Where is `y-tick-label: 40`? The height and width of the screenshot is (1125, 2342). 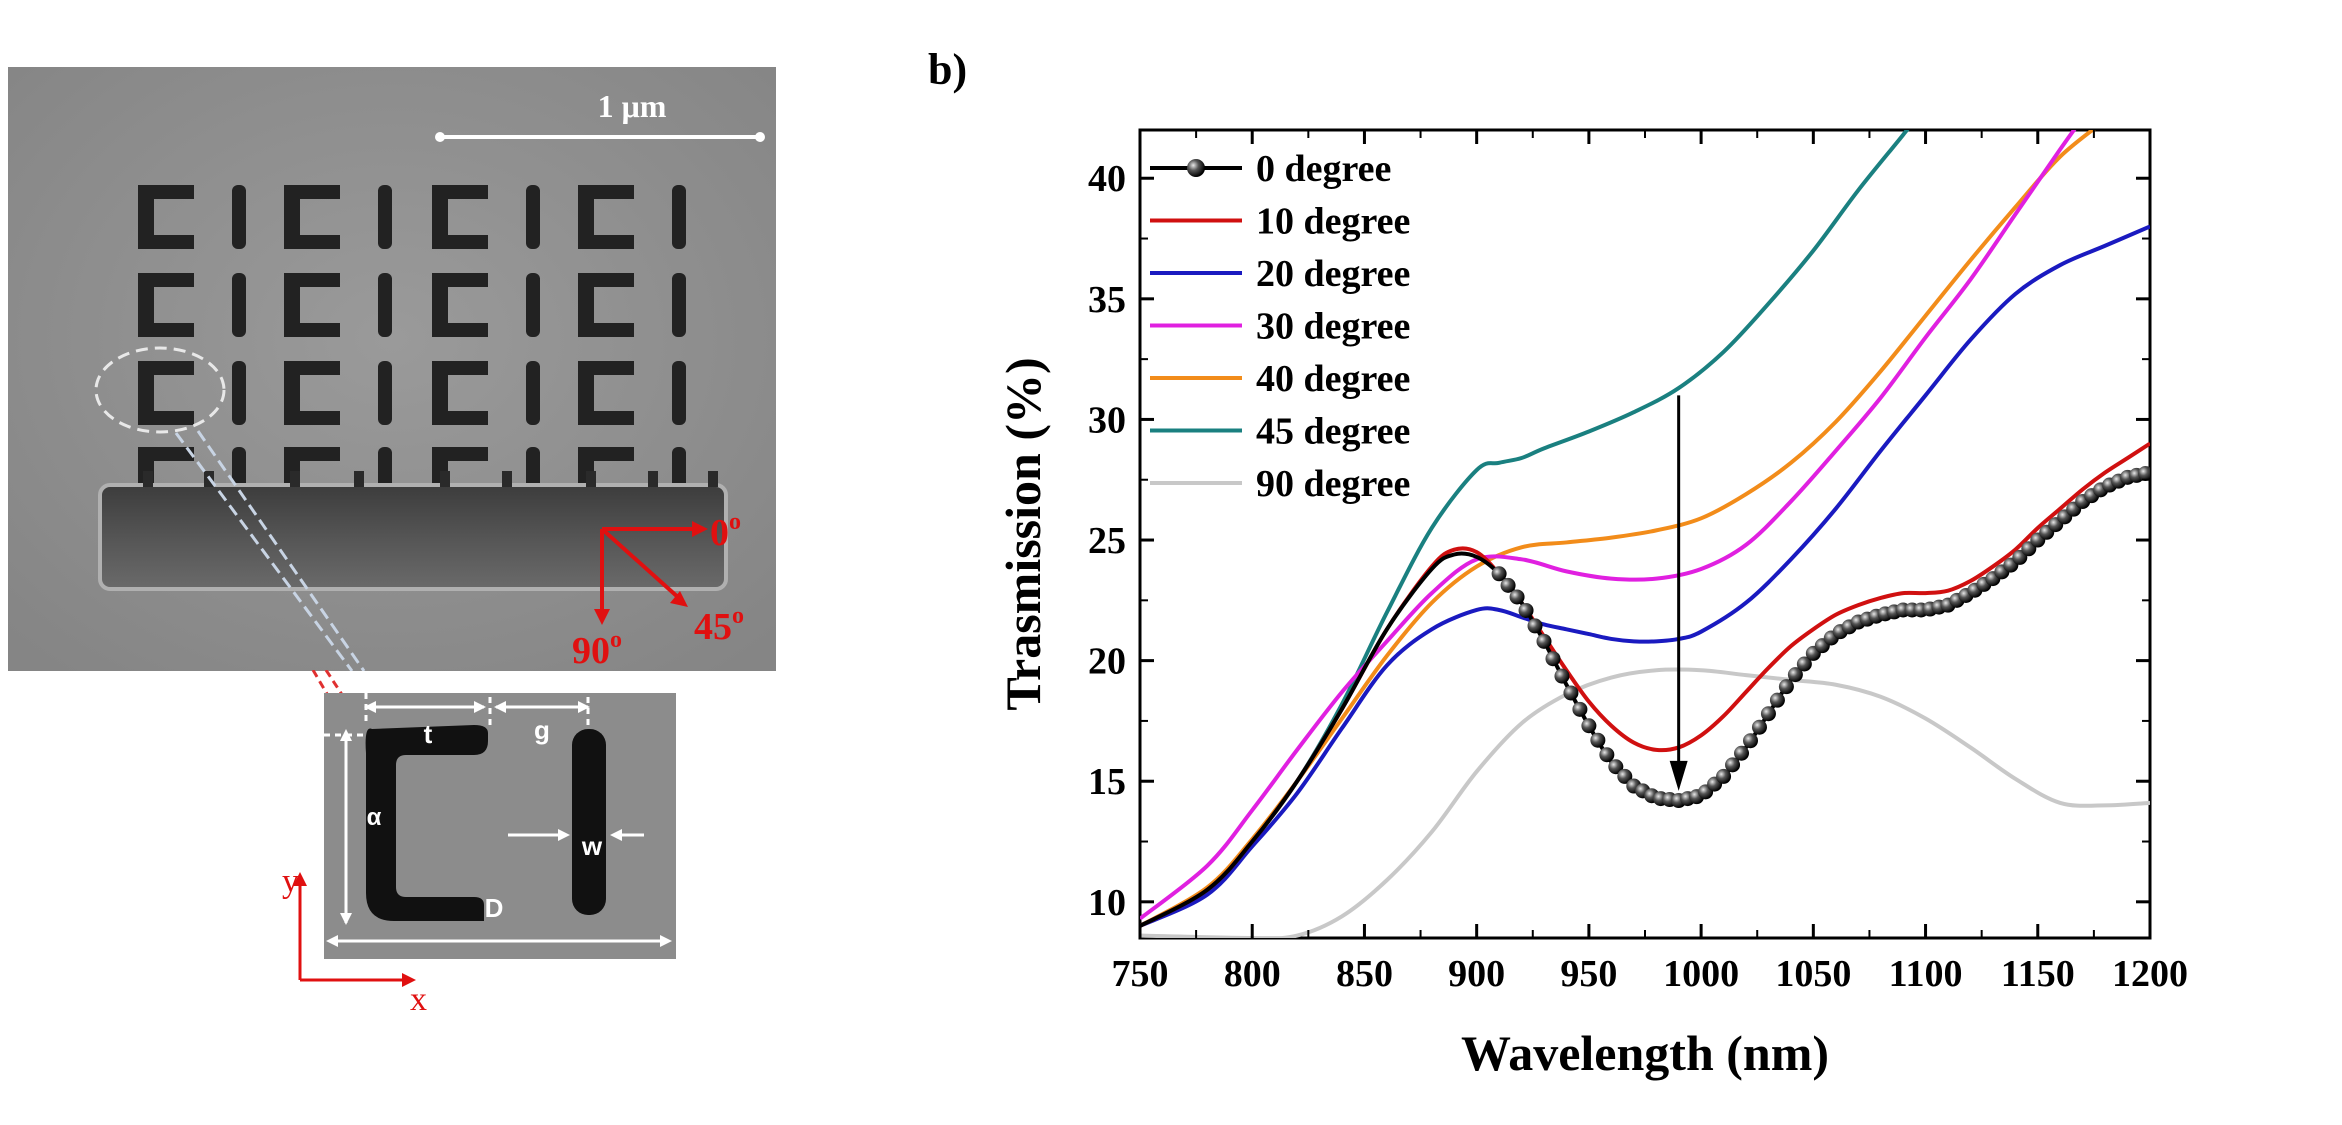
y-tick-label: 40 is located at coordinates (1107, 179).